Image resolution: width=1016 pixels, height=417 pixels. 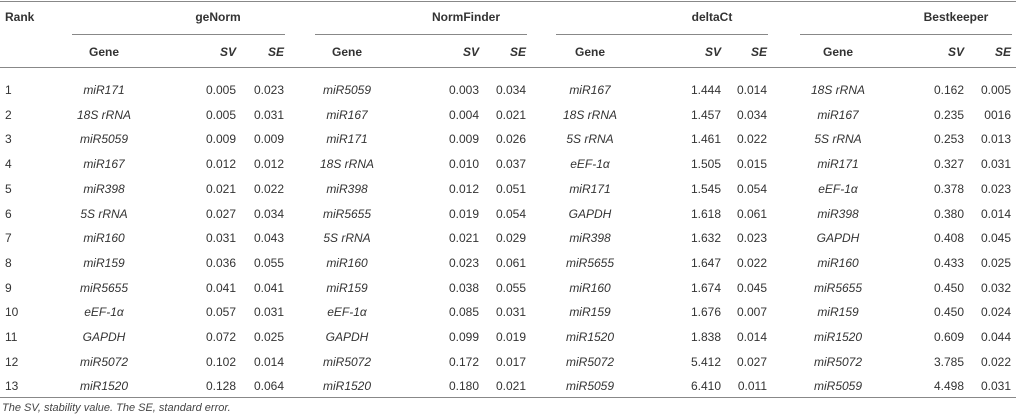 I want to click on sv-cell: 0.180, so click(x=463, y=386).